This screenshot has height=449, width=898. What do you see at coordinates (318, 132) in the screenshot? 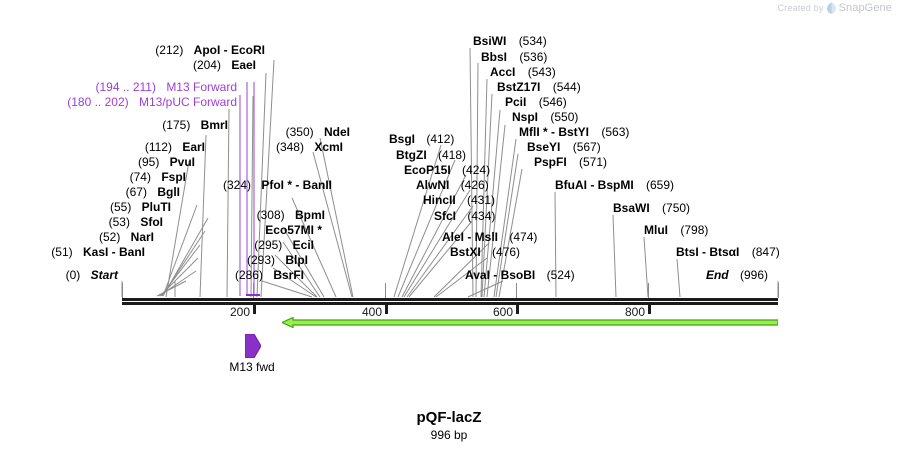
I see `site-label-ndei: (350) NdeI` at bounding box center [318, 132].